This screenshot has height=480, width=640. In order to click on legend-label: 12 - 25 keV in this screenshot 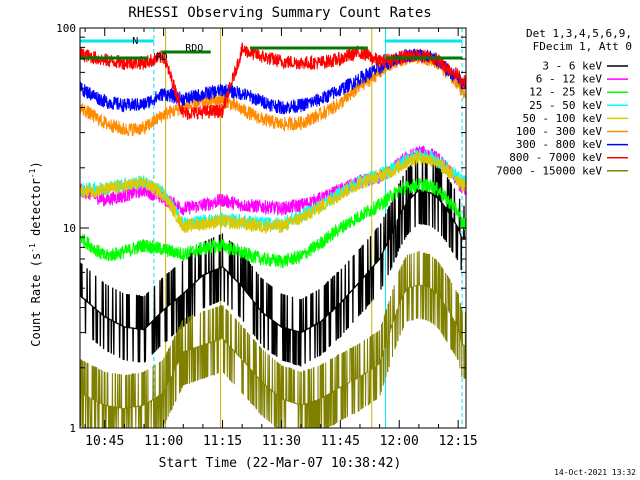, I will do `click(565, 92)`.